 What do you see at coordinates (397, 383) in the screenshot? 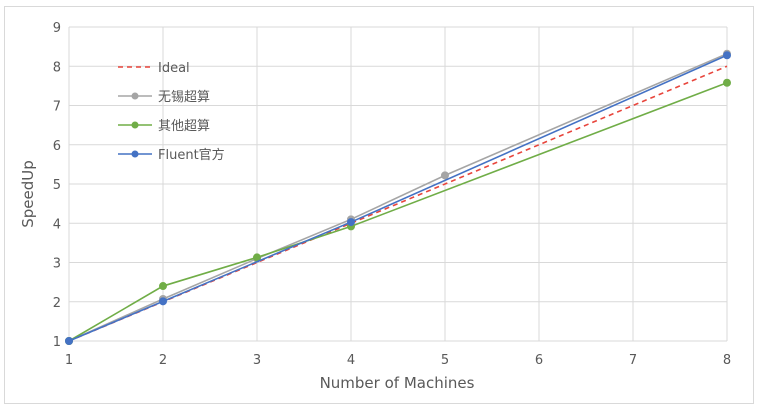
I see `x-axis-title: Number of Machines` at bounding box center [397, 383].